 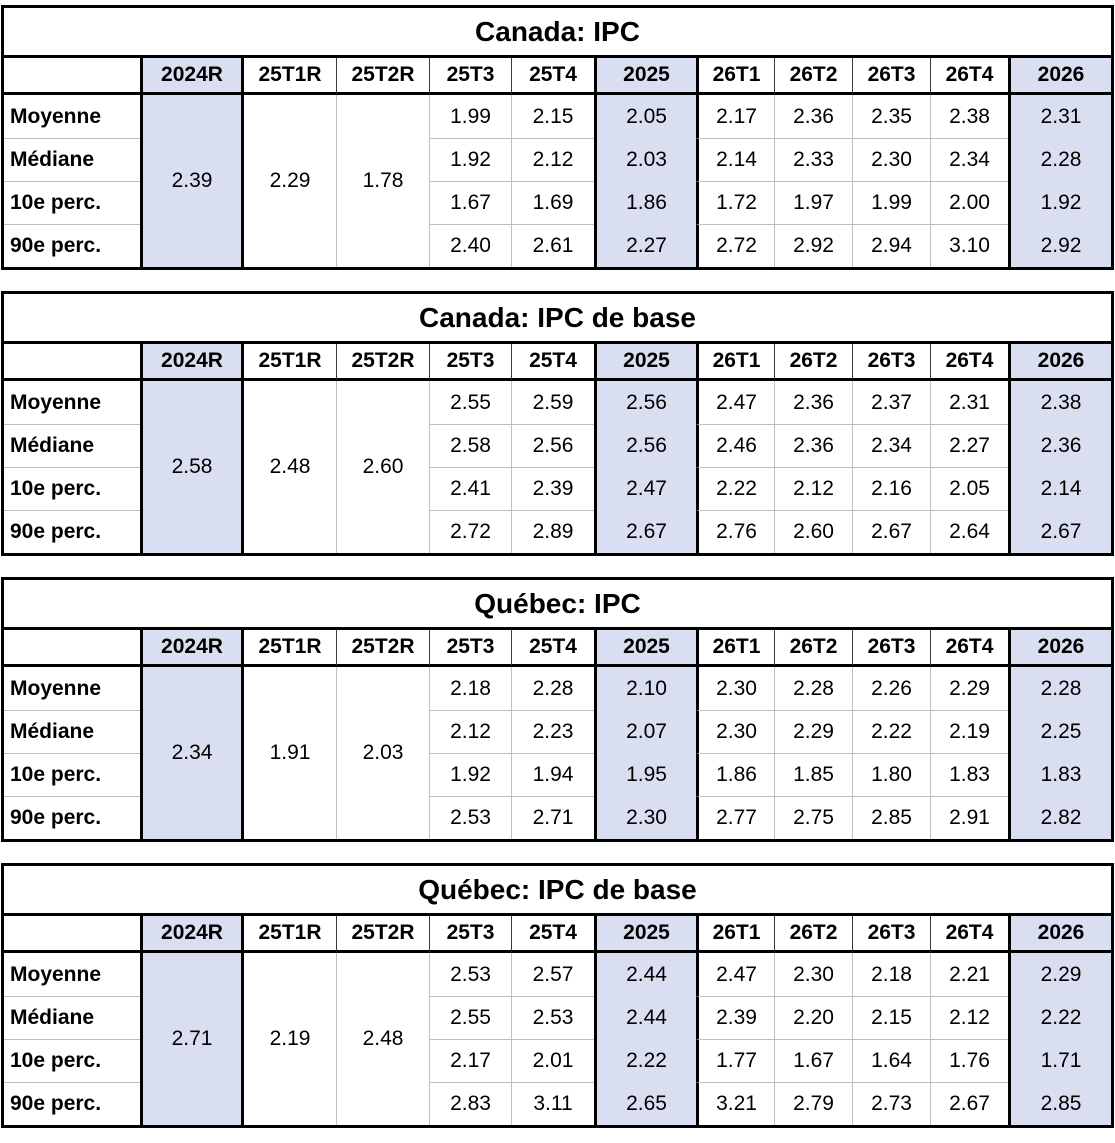 What do you see at coordinates (1059, 1060) in the screenshot?
I see `value-cell-2026: 1.71` at bounding box center [1059, 1060].